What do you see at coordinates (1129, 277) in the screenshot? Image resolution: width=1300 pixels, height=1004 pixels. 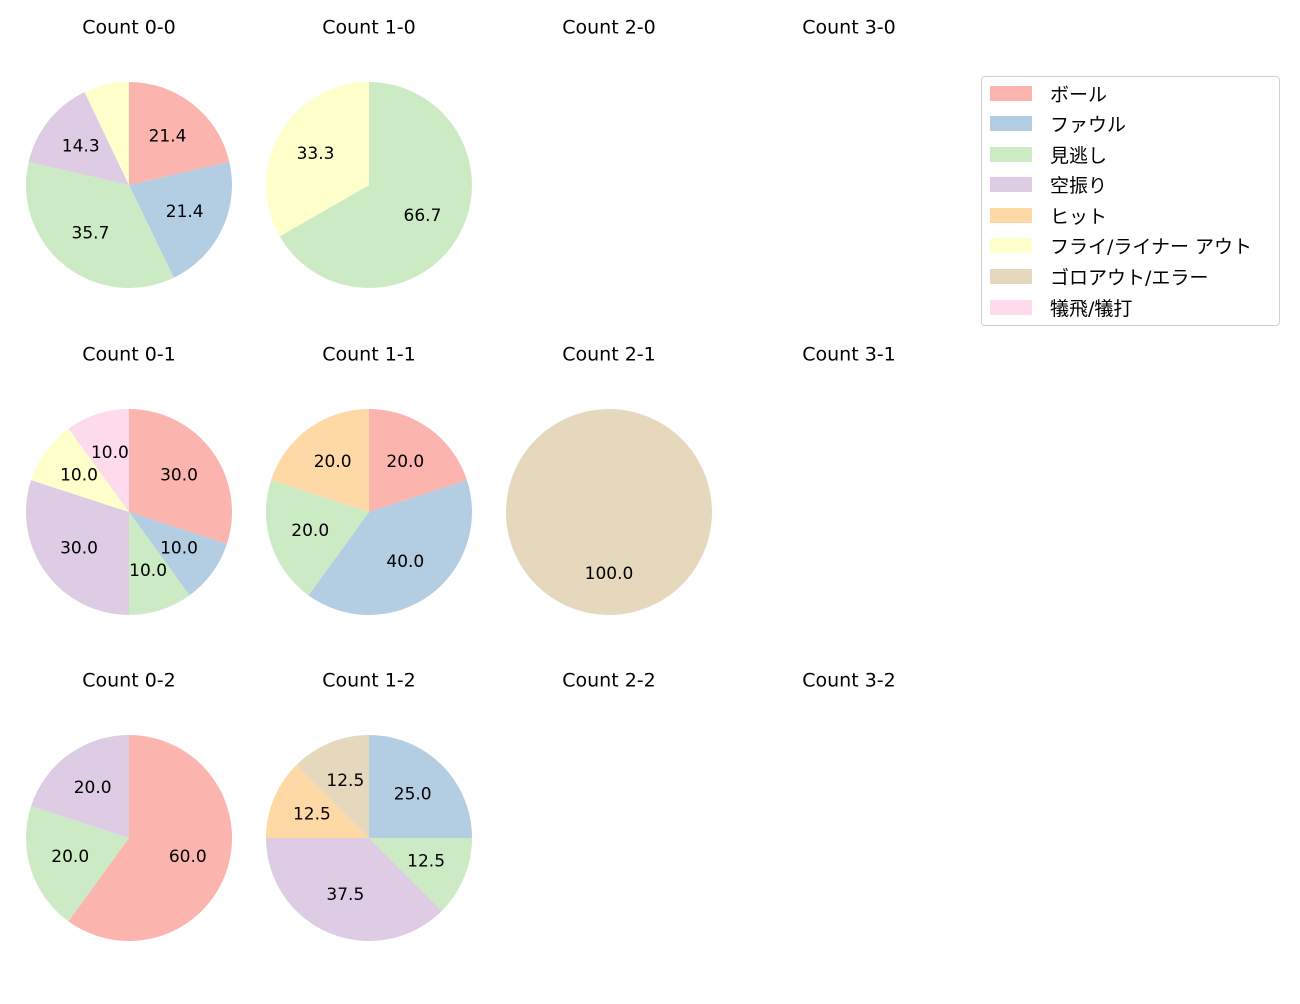 I see `legend-label: ゴロアウト/エラー` at bounding box center [1129, 277].